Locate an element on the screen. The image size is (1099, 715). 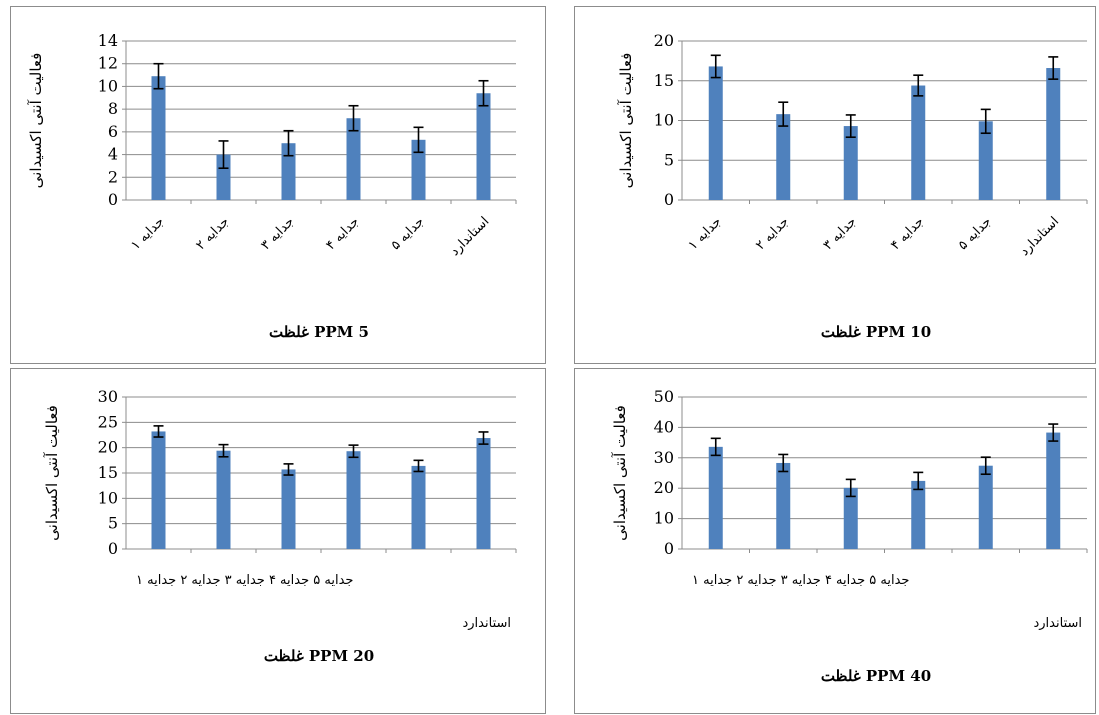
chart-caption: غلظت PPM 40 is located at coordinates (876, 676).